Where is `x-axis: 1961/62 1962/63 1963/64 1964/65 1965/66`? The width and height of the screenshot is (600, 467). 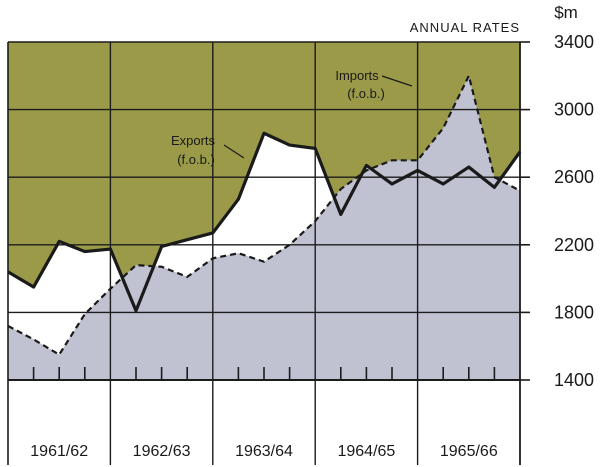
x-axis: 1961/62 1962/63 1963/64 1964/65 1965/66 is located at coordinates (264, 451).